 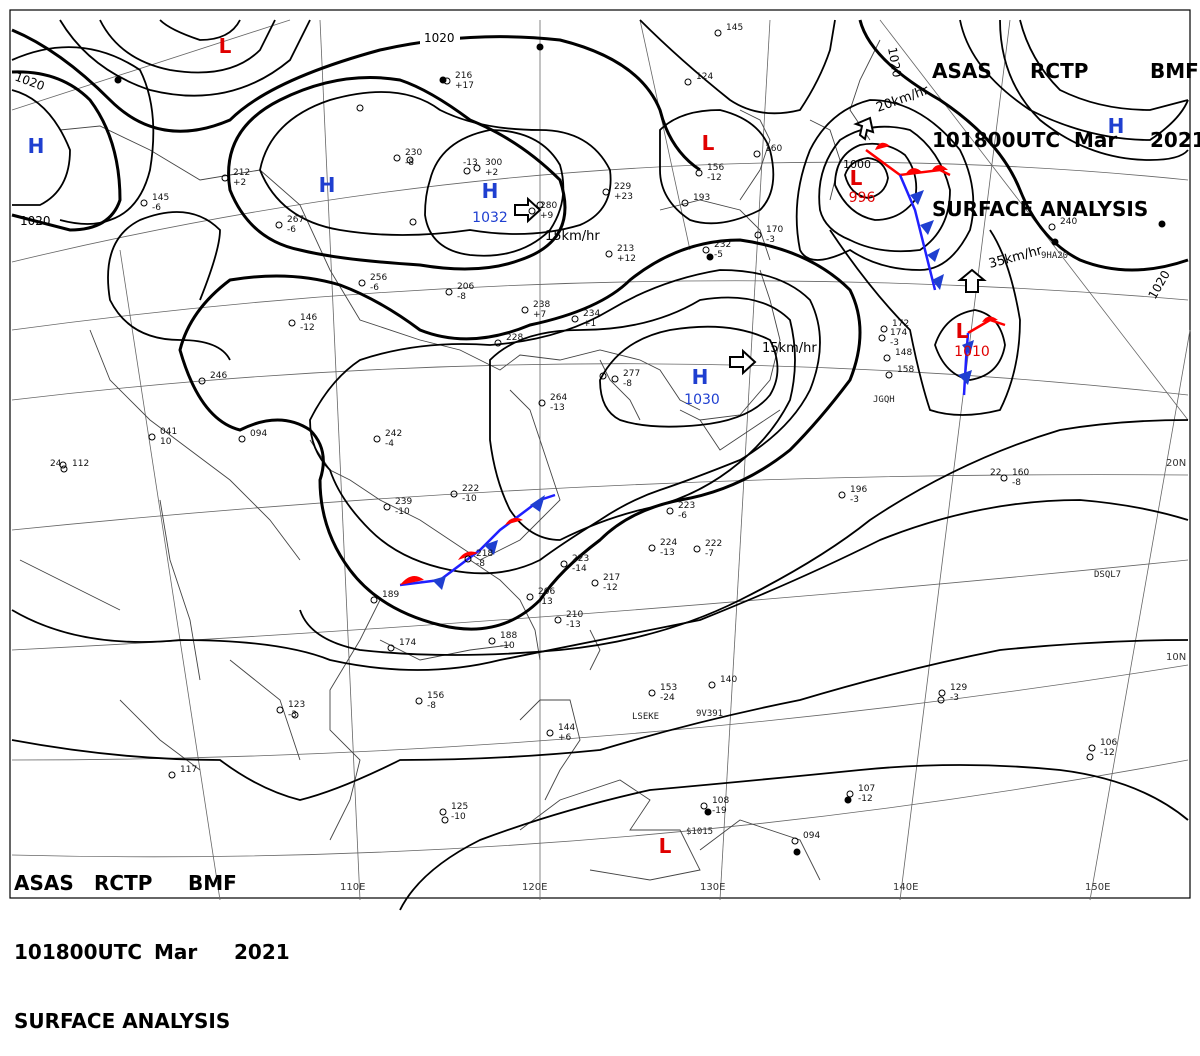 What do you see at coordinates (265, 710) in the screenshot?
I see `border` at bounding box center [265, 710].